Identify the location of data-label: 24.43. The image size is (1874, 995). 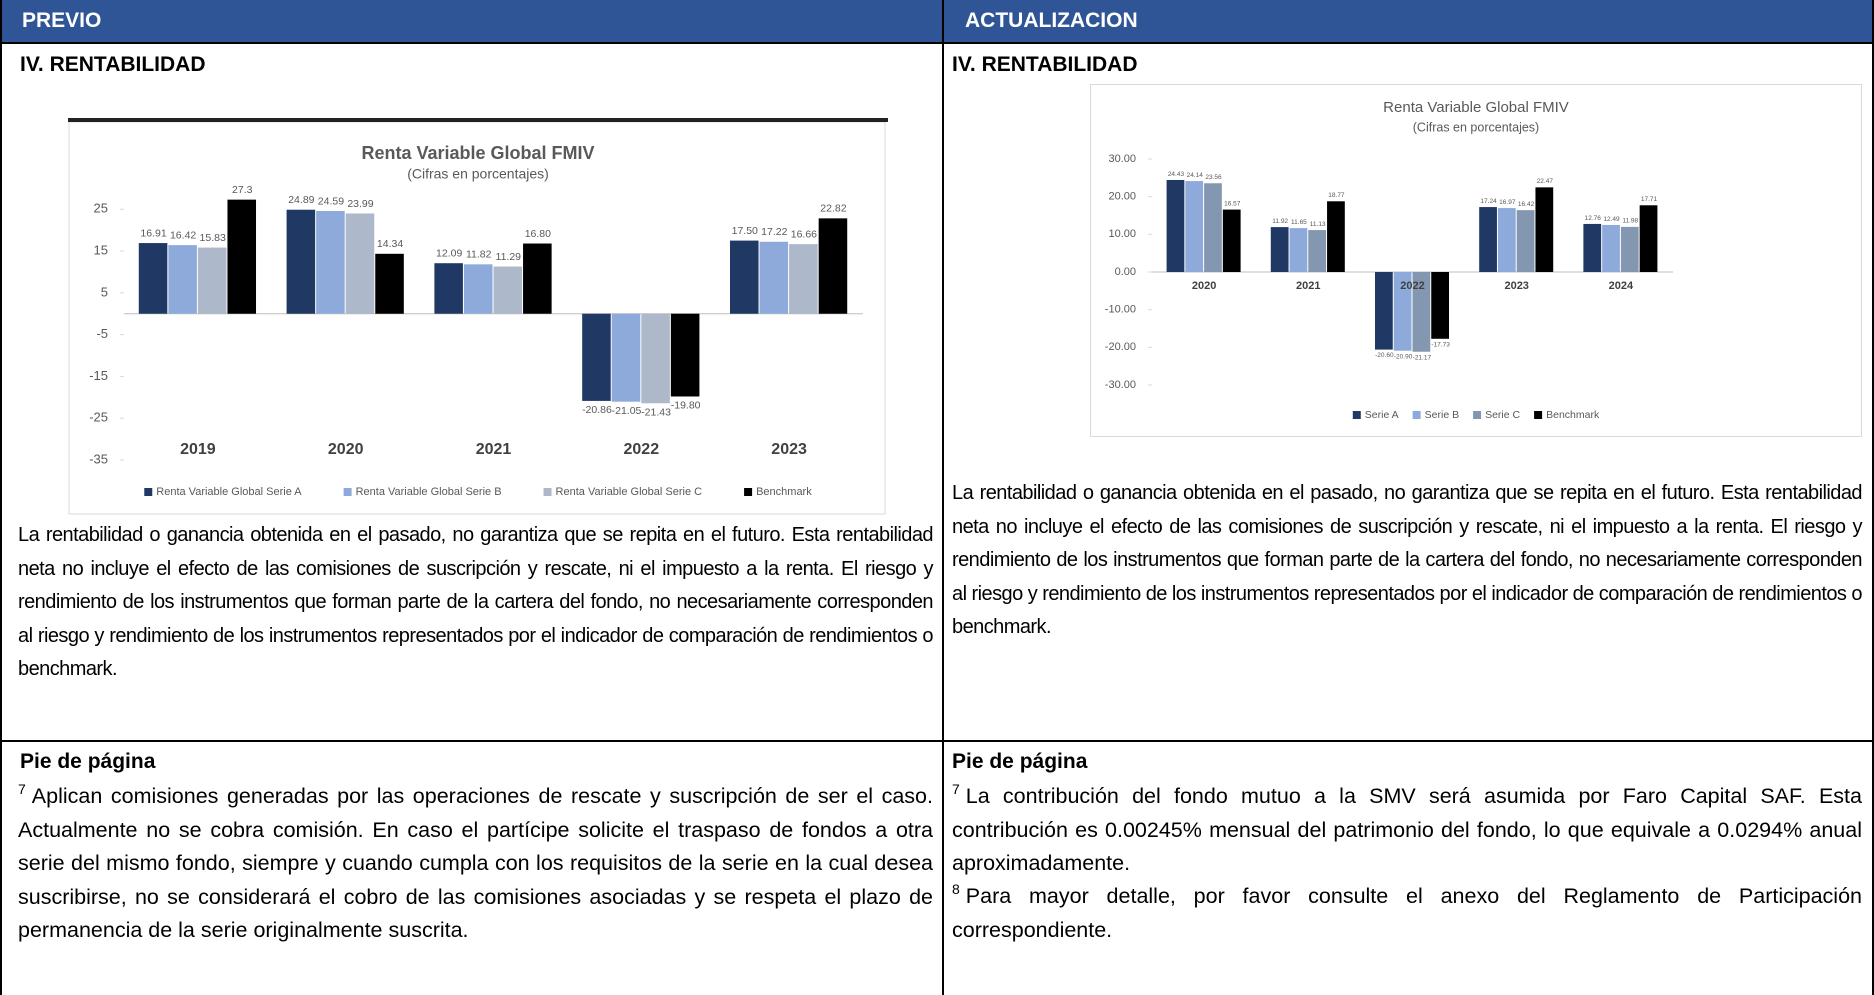
(1176, 174).